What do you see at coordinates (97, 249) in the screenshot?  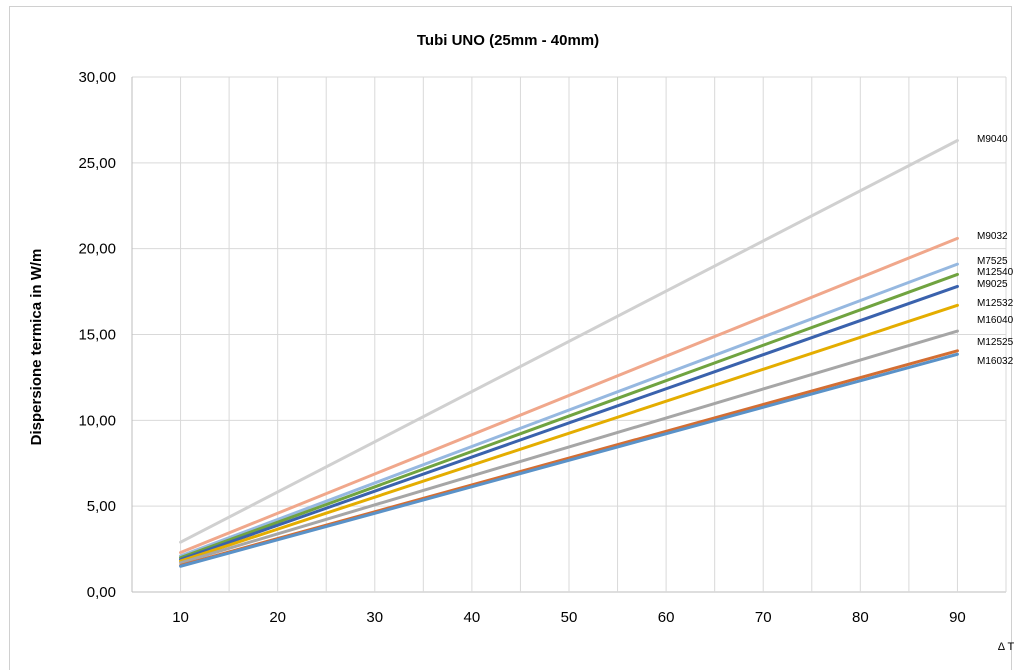 I see `y-tick-label: 20,00` at bounding box center [97, 249].